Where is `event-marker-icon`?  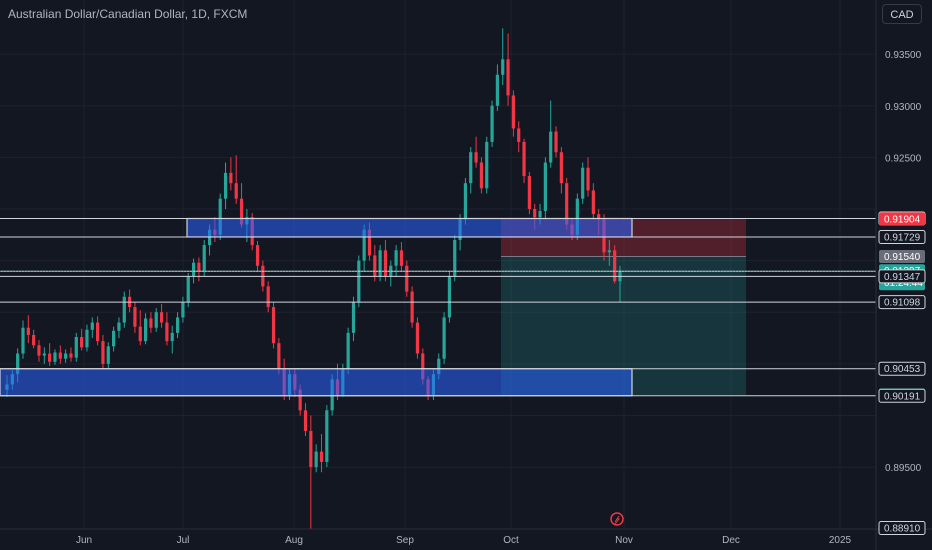
event-marker-icon is located at coordinates (617, 519).